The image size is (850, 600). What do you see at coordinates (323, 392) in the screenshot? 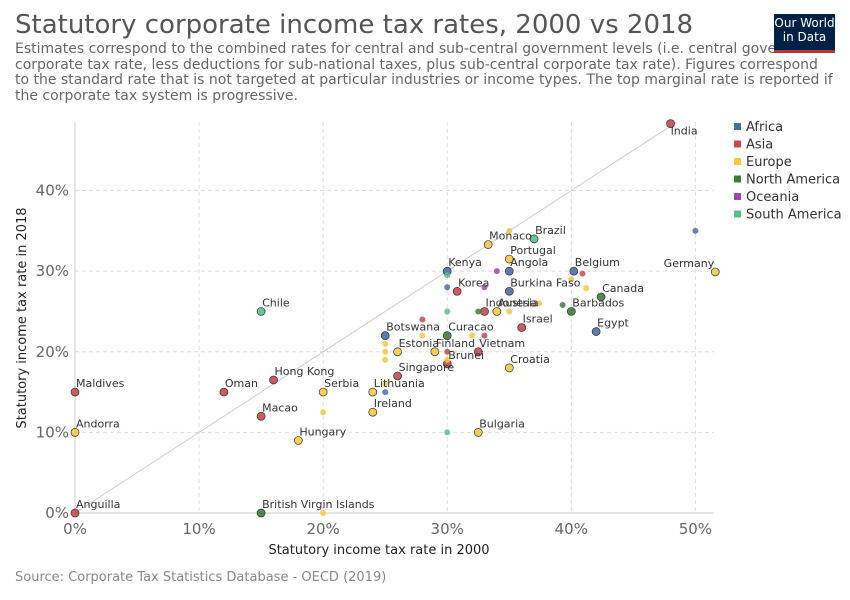
I see `point-serbia` at bounding box center [323, 392].